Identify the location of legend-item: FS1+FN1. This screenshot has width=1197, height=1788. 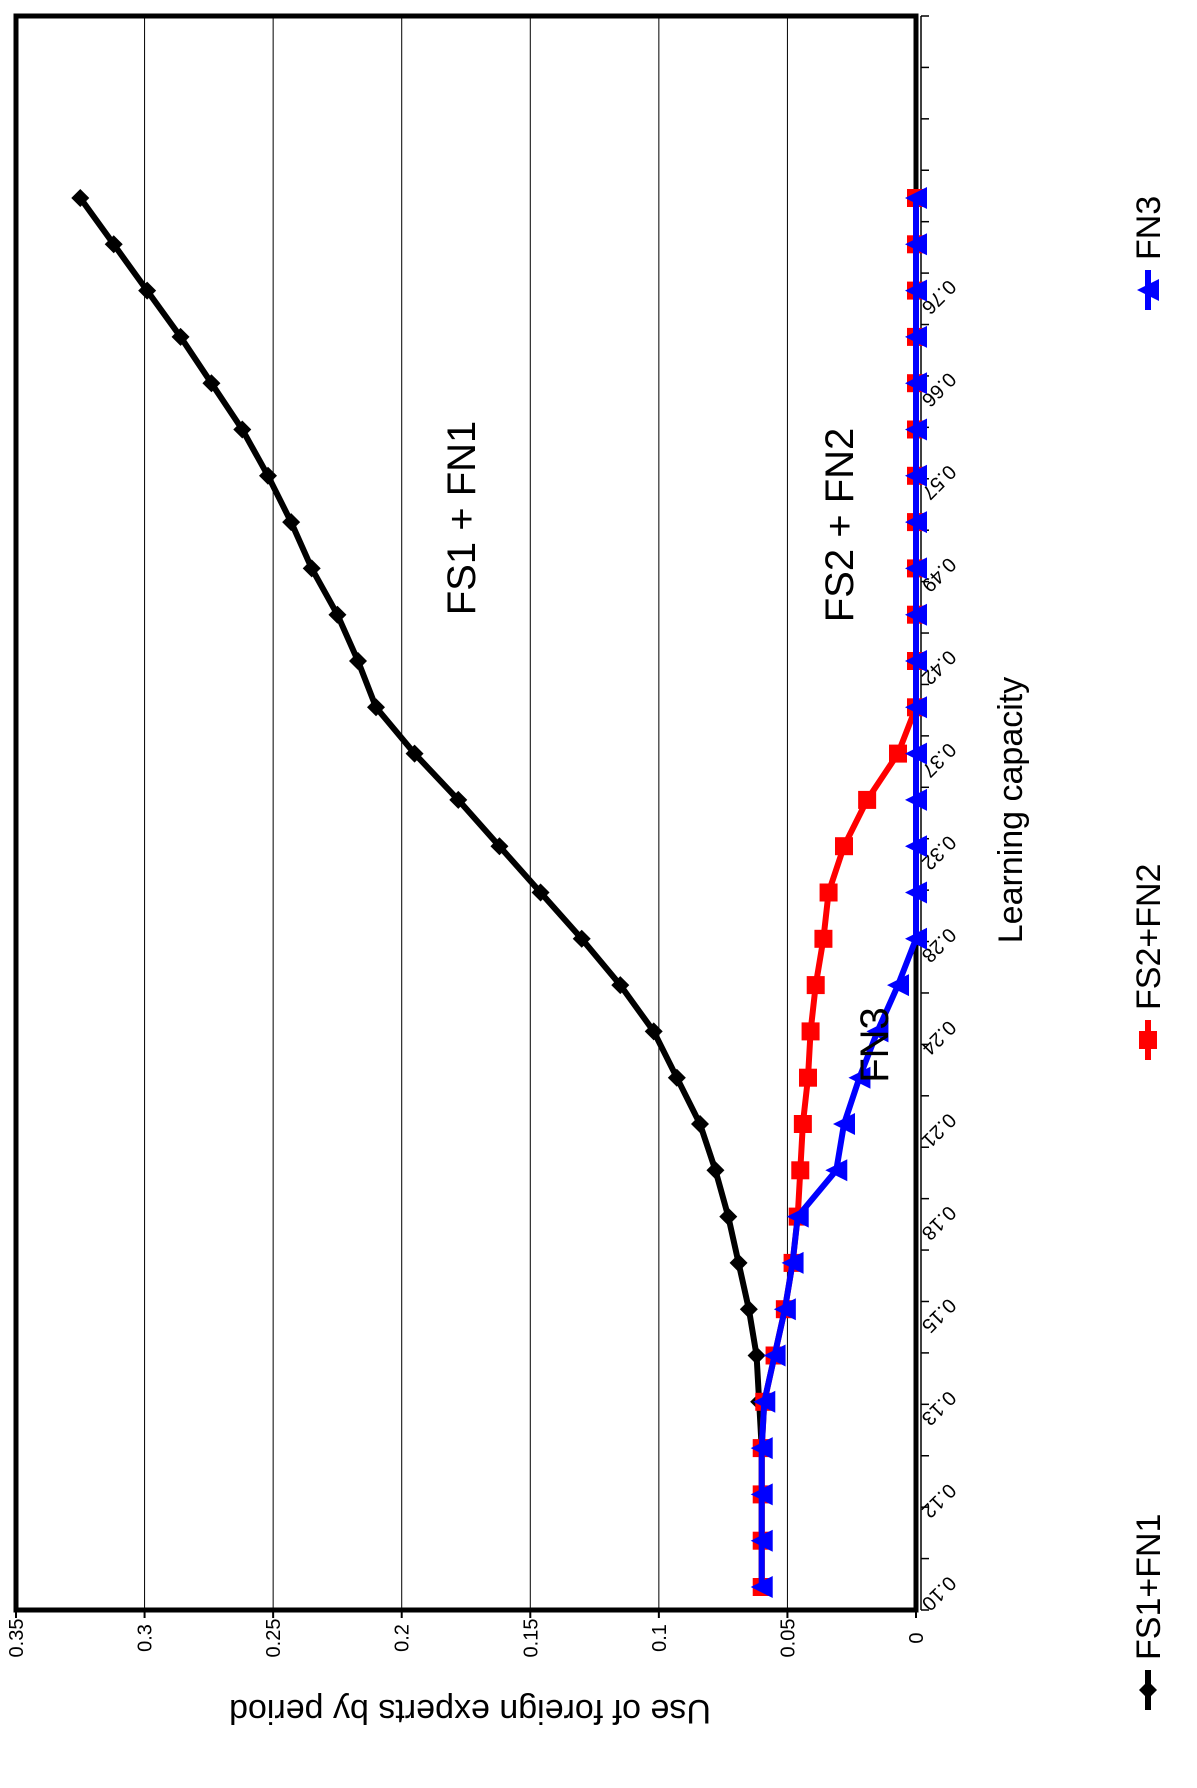
(1149, 1612).